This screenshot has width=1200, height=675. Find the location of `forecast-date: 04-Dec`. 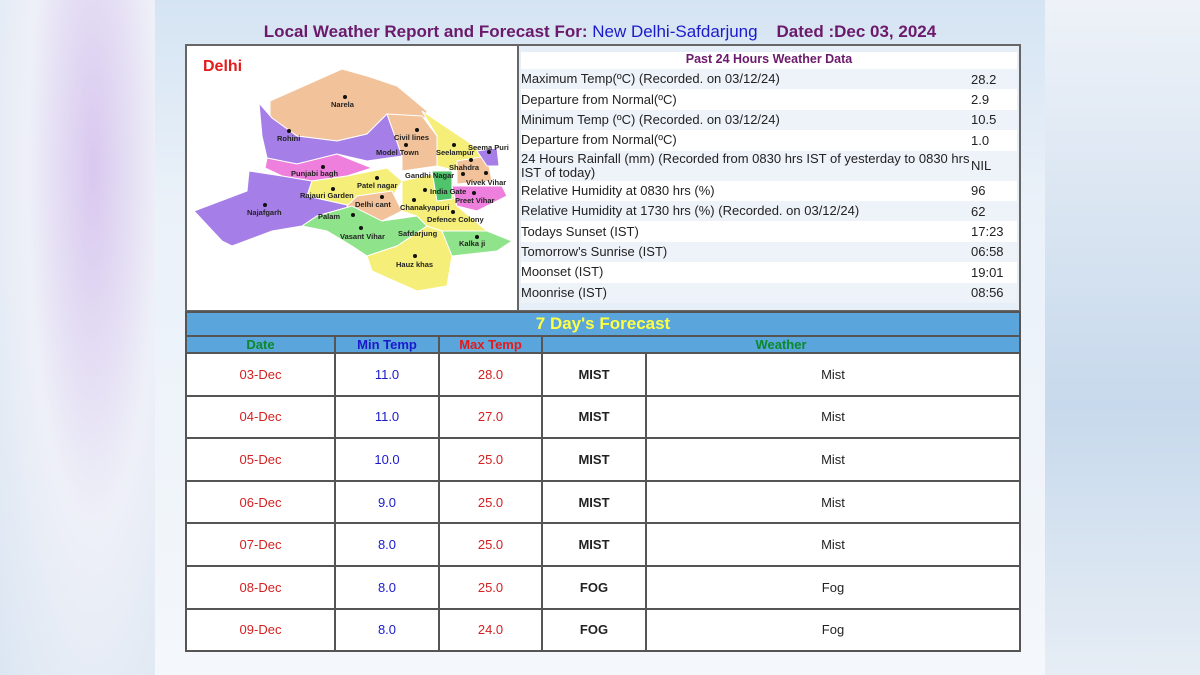

forecast-date: 04-Dec is located at coordinates (260, 417).